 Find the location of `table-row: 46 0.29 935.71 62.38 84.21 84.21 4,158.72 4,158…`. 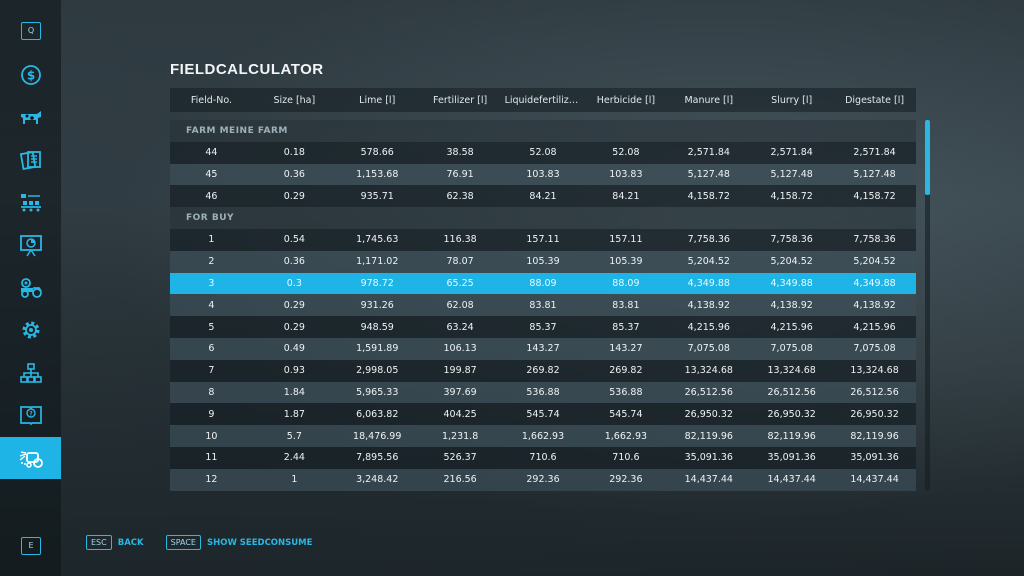

table-row: 46 0.29 935.71 62.38 84.21 84.21 4,158.72 4,158… is located at coordinates (543, 196).